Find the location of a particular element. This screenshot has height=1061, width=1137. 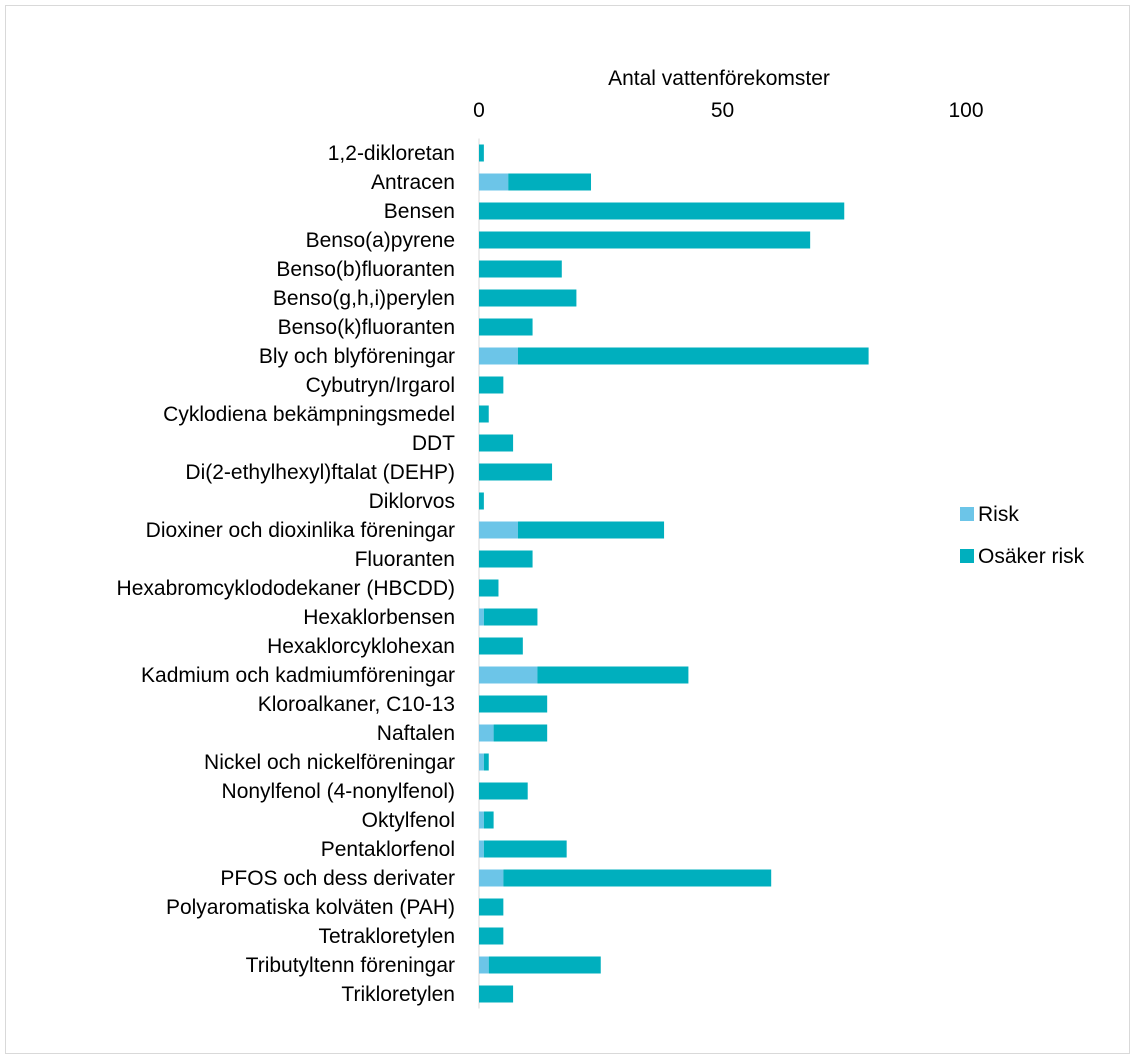

category-label: Tetrakloretylen is located at coordinates (386, 936).